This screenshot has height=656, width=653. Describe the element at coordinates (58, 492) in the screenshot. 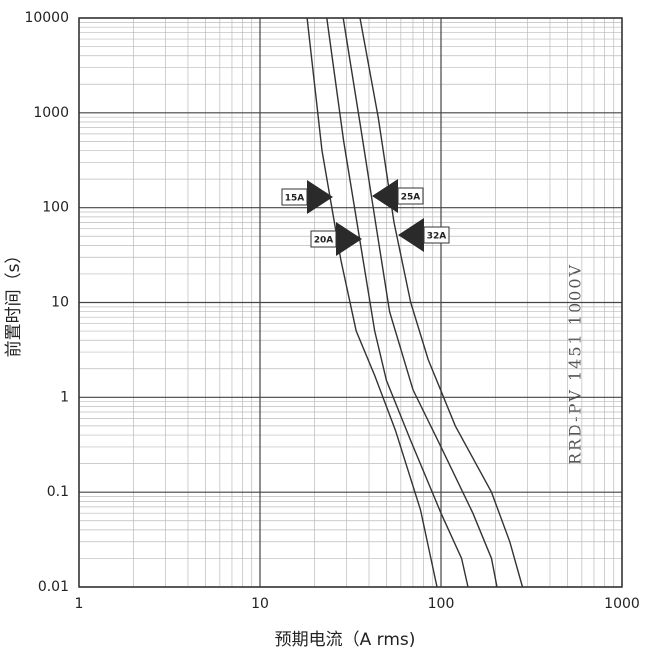

I see `y-tick-label: 0.1` at that location.